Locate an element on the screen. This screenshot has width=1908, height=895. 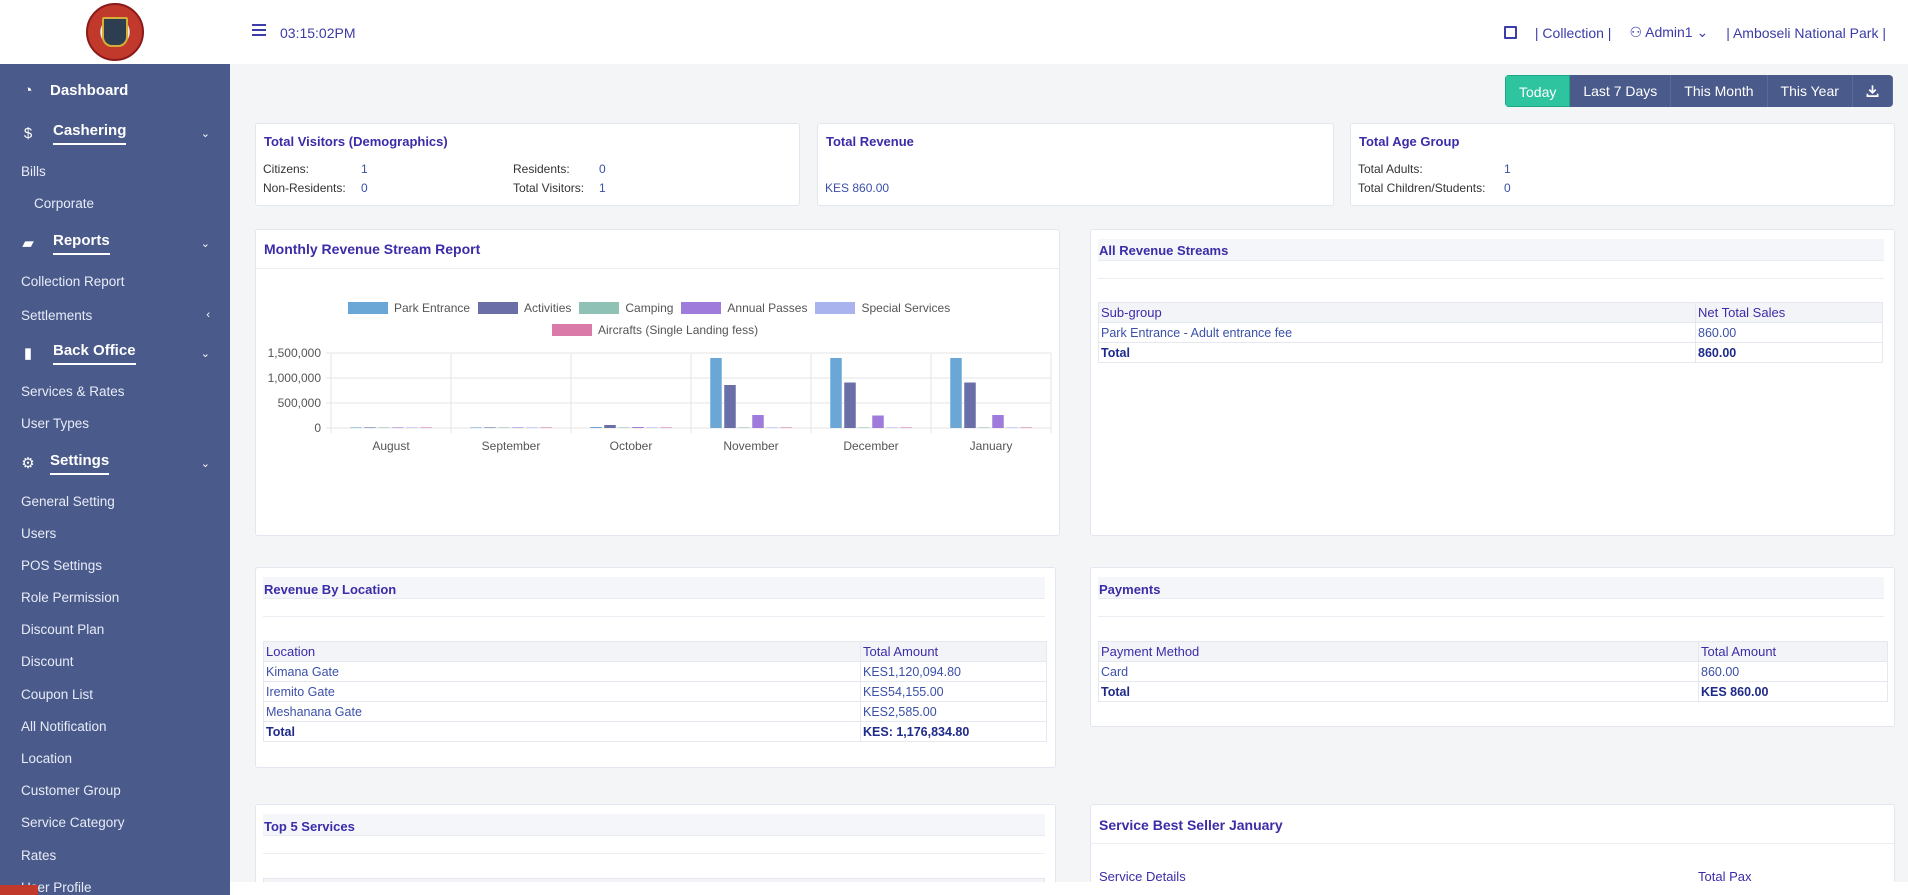
table-row: Card 860.00 is located at coordinates (1493, 671).